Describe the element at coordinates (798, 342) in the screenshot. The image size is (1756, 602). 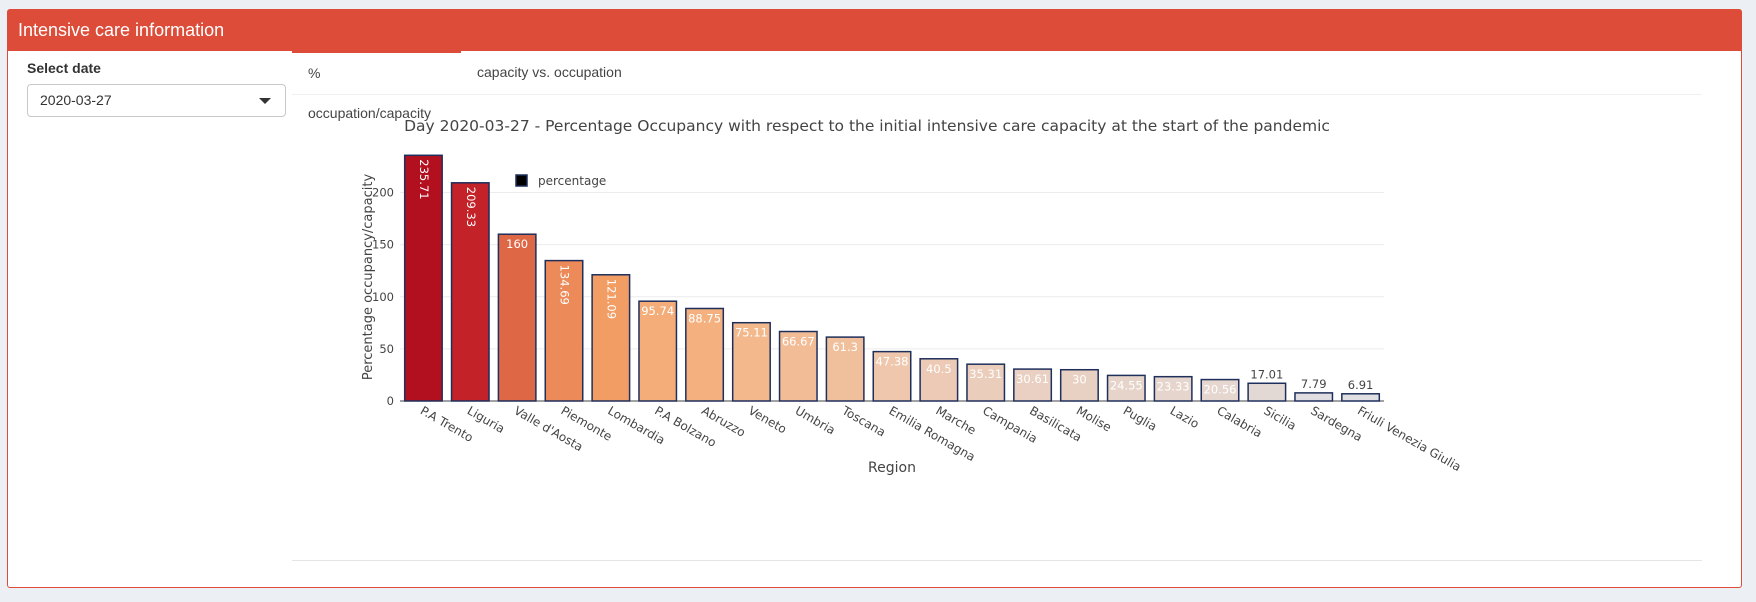
I see `data-label: 66.67` at that location.